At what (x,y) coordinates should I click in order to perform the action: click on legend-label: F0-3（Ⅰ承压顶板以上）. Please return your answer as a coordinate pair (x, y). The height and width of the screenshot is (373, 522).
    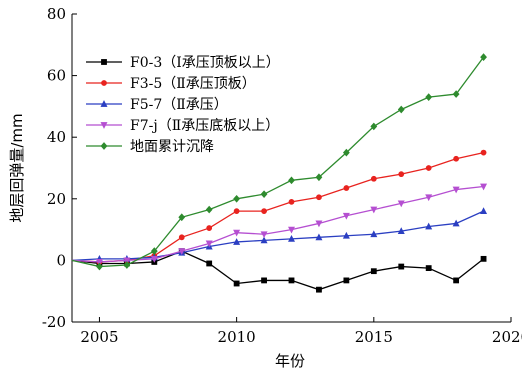
    Looking at the image, I should click on (205, 63).